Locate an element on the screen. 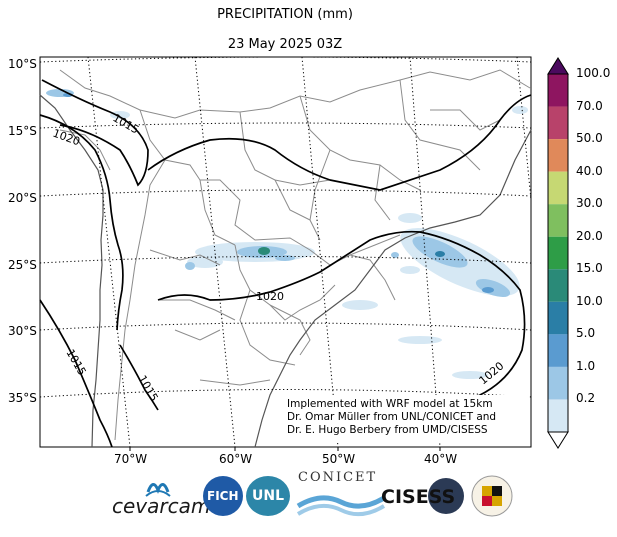 This screenshot has height=537, width=617. colorbar-tick-label: 40.0 is located at coordinates (589, 170).